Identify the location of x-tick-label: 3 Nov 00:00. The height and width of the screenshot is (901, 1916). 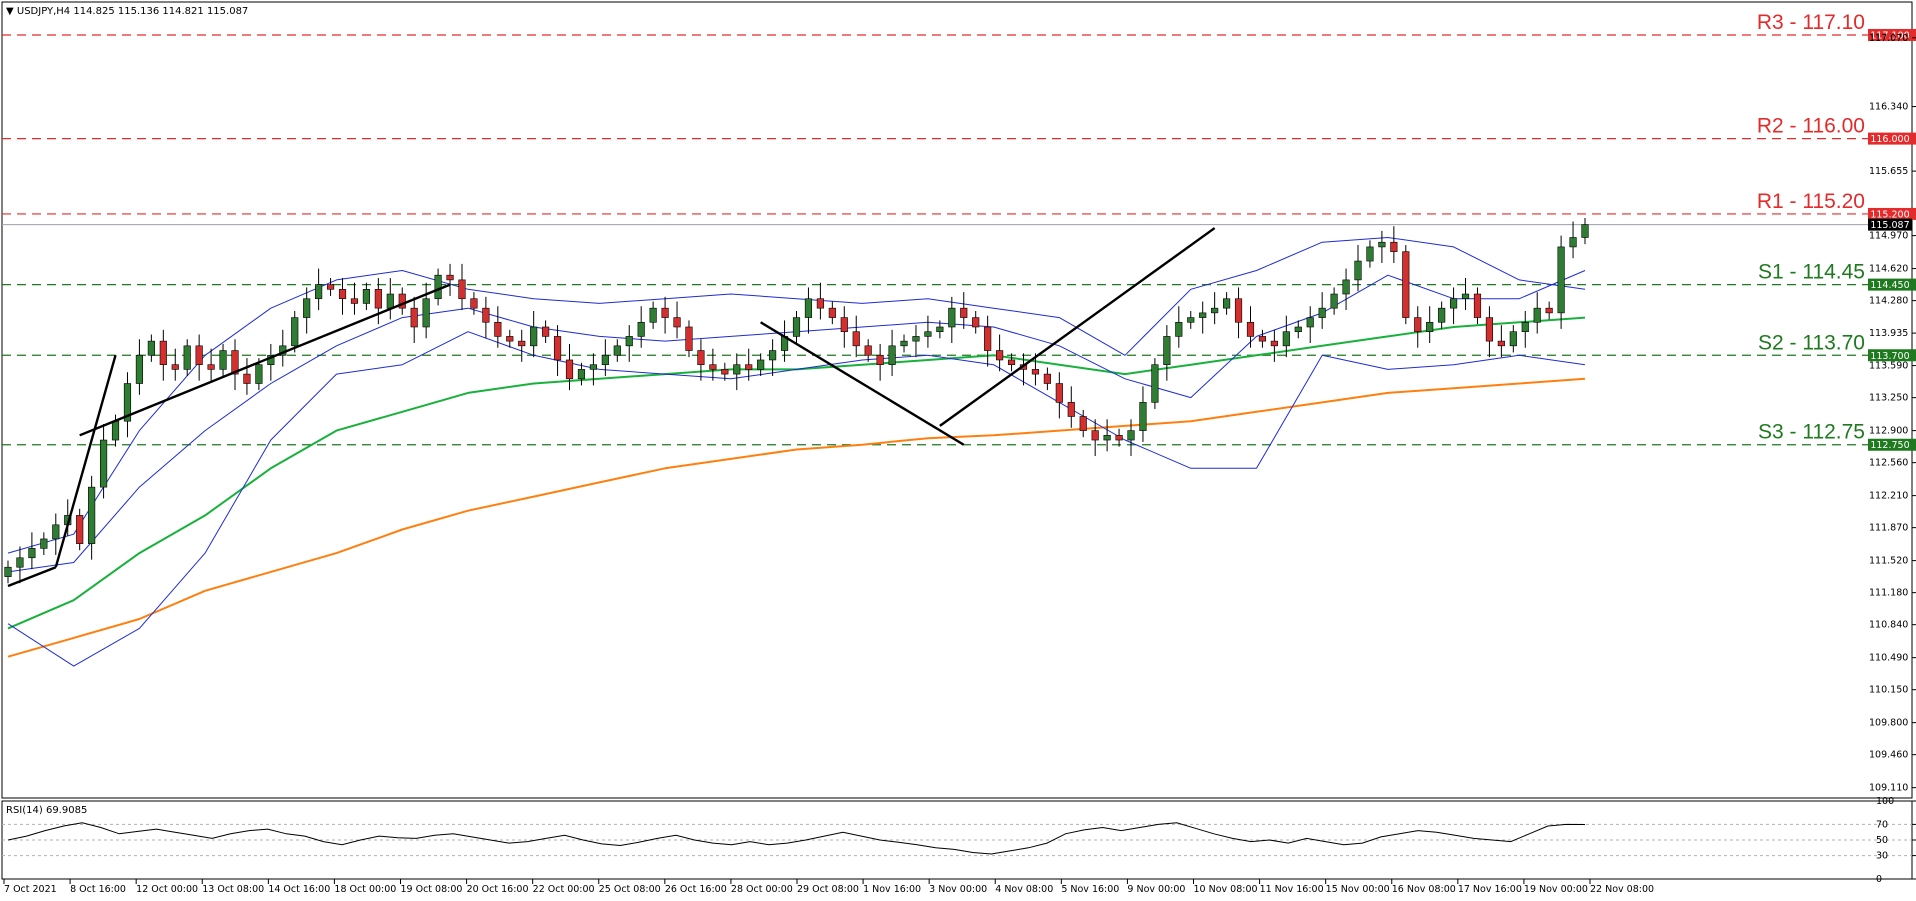
(958, 889).